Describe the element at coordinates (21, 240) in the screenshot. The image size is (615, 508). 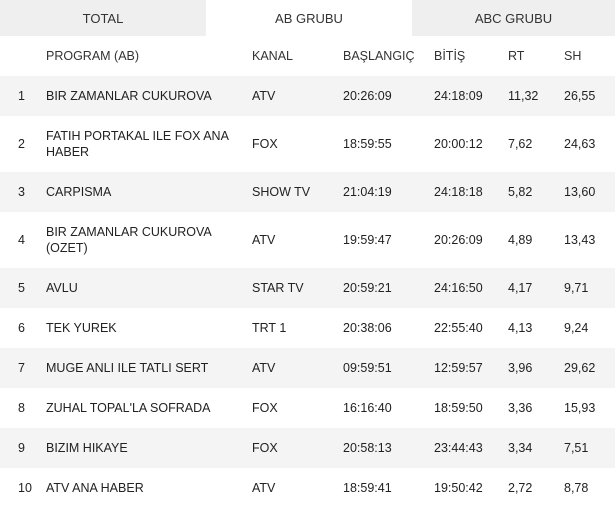
I see `cell-rank: 4` at that location.